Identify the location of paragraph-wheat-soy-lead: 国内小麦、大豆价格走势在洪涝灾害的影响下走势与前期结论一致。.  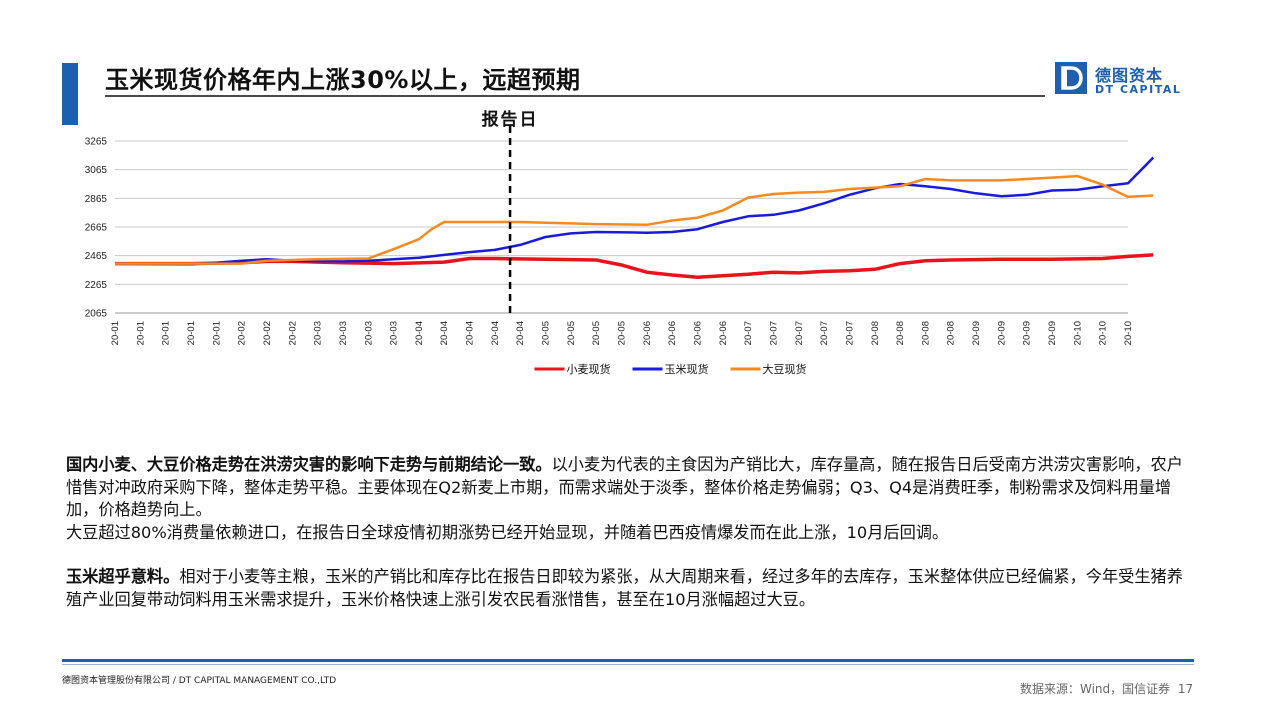
(309, 464).